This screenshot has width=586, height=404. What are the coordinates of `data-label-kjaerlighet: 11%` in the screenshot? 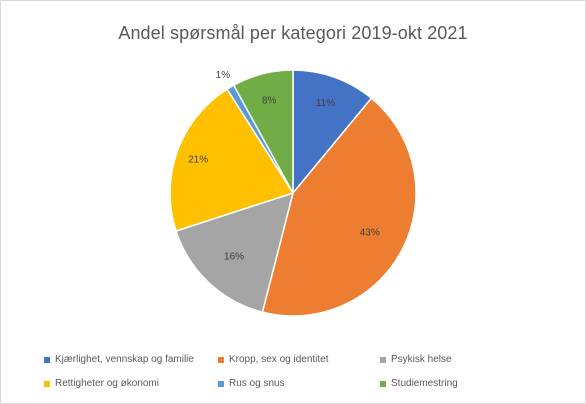 It's located at (325, 103).